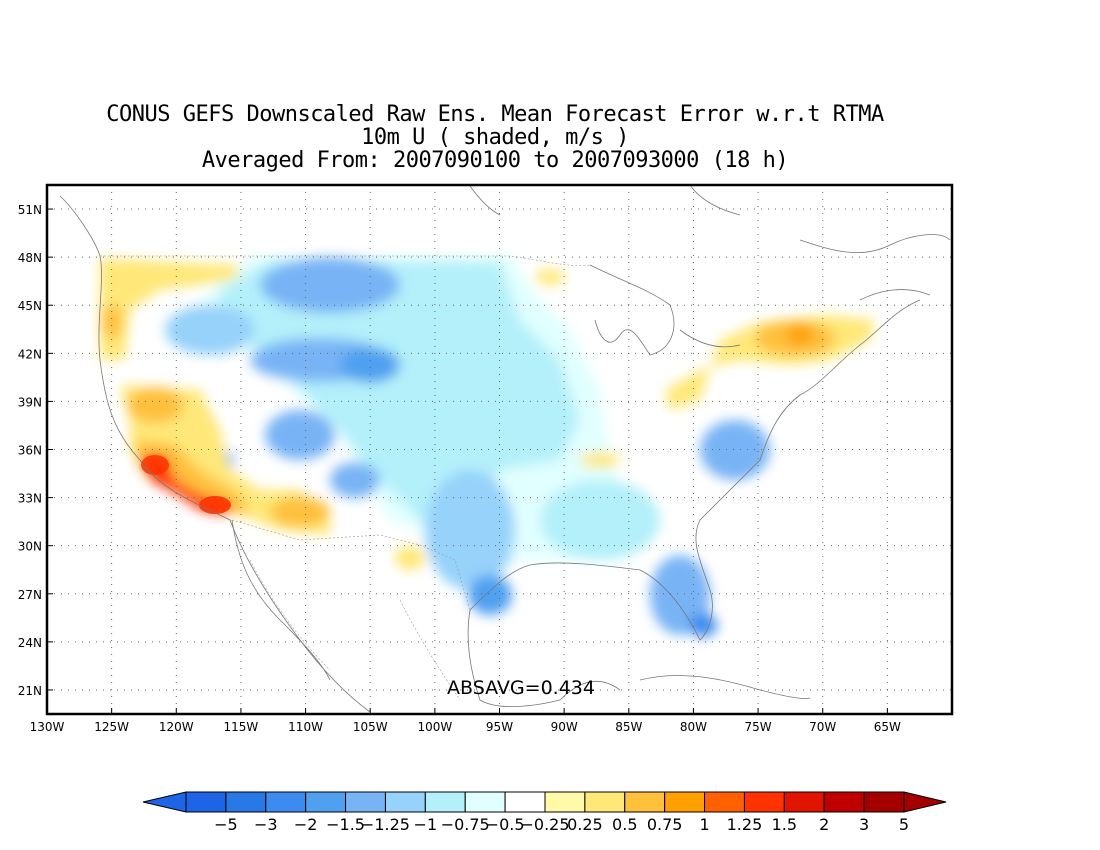 This screenshot has width=1100, height=850. What do you see at coordinates (370, 727) in the screenshot?
I see `lon-tick-label: 105W` at bounding box center [370, 727].